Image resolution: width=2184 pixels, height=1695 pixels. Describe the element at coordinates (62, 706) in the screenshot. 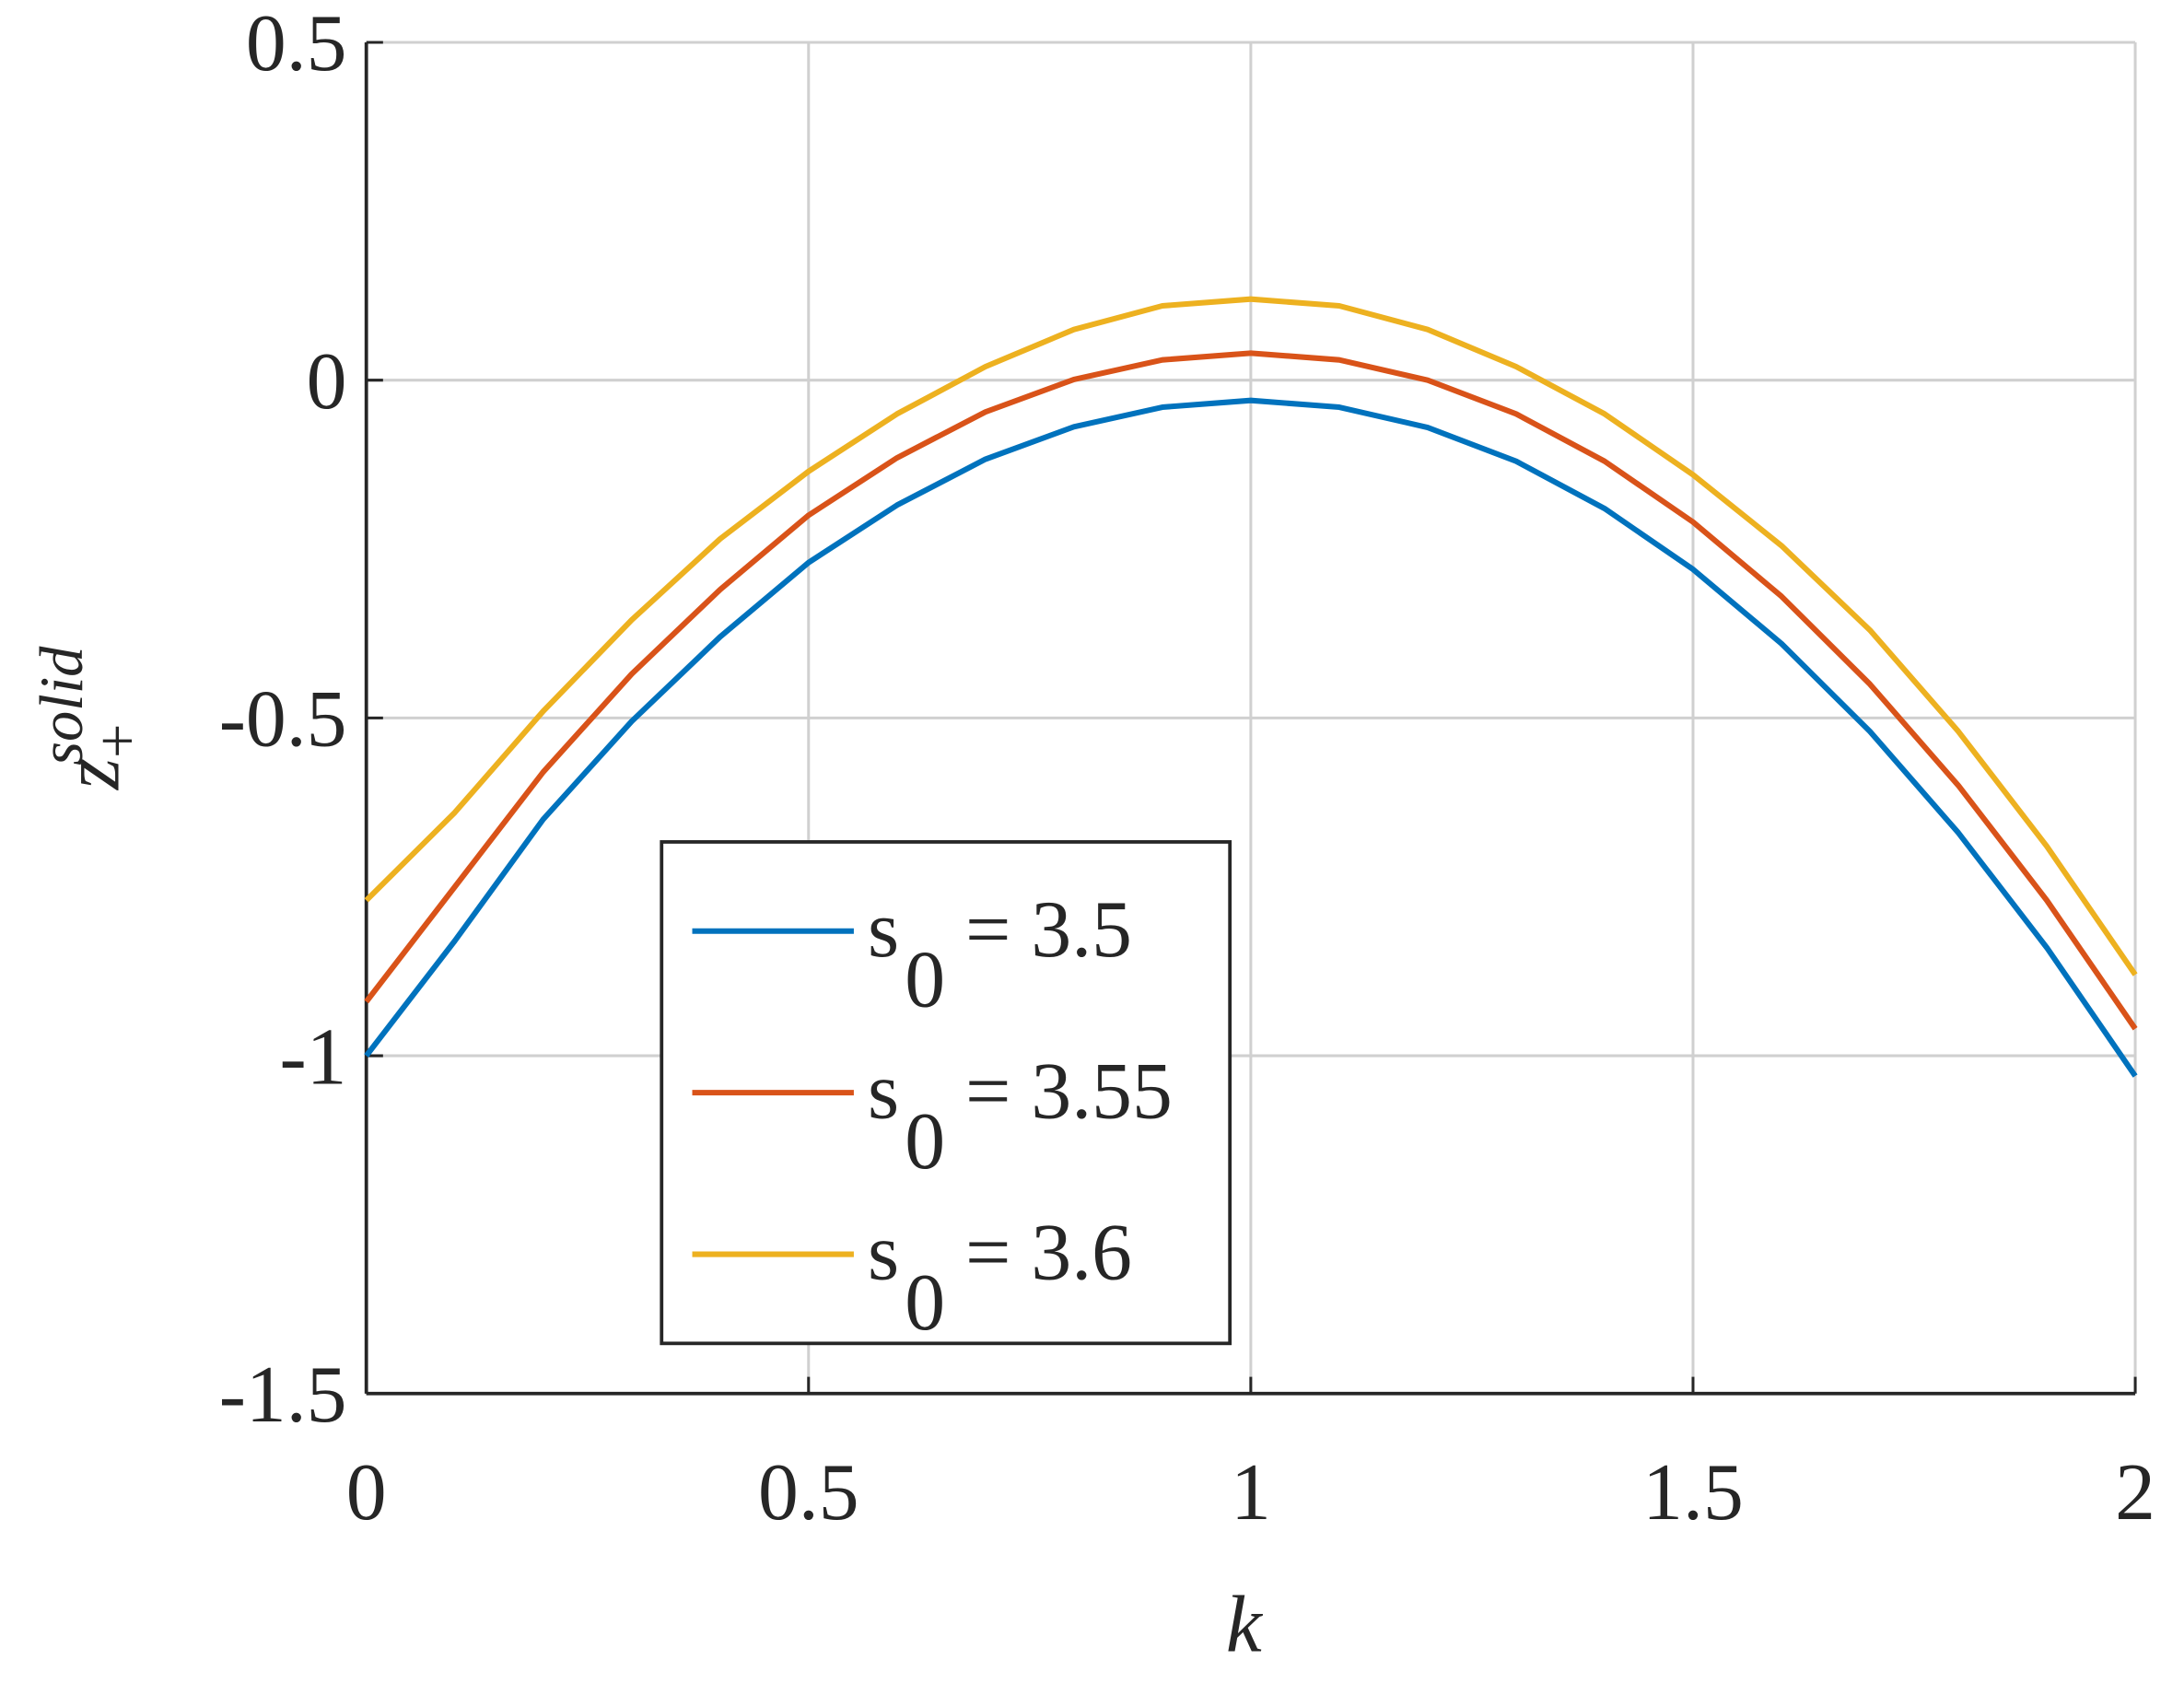

I see `y-label-sup: solid` at that location.